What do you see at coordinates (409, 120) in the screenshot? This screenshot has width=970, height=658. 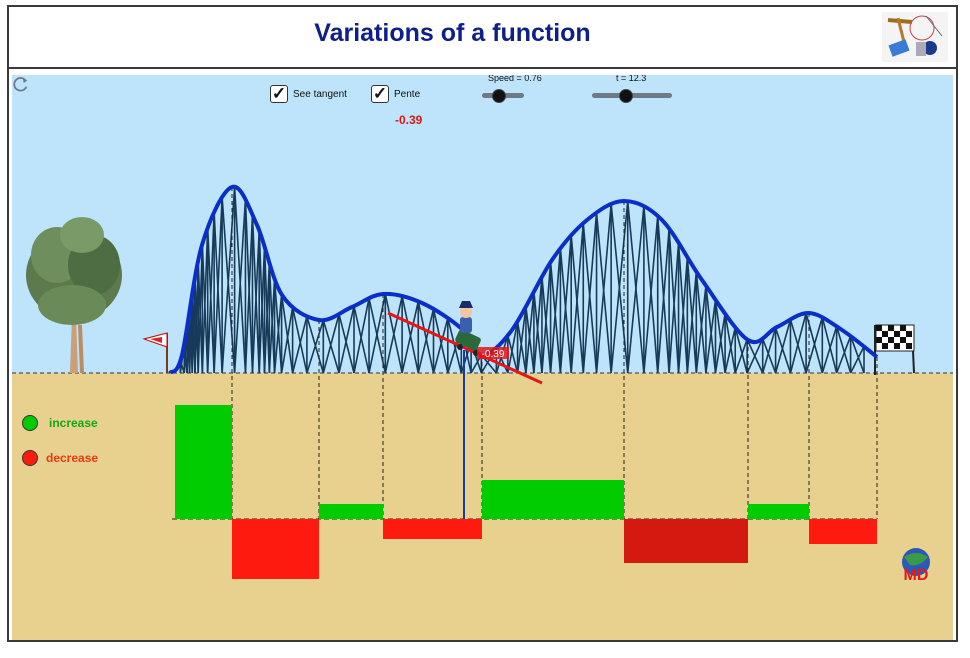 I see `slope-value: -0.39` at bounding box center [409, 120].